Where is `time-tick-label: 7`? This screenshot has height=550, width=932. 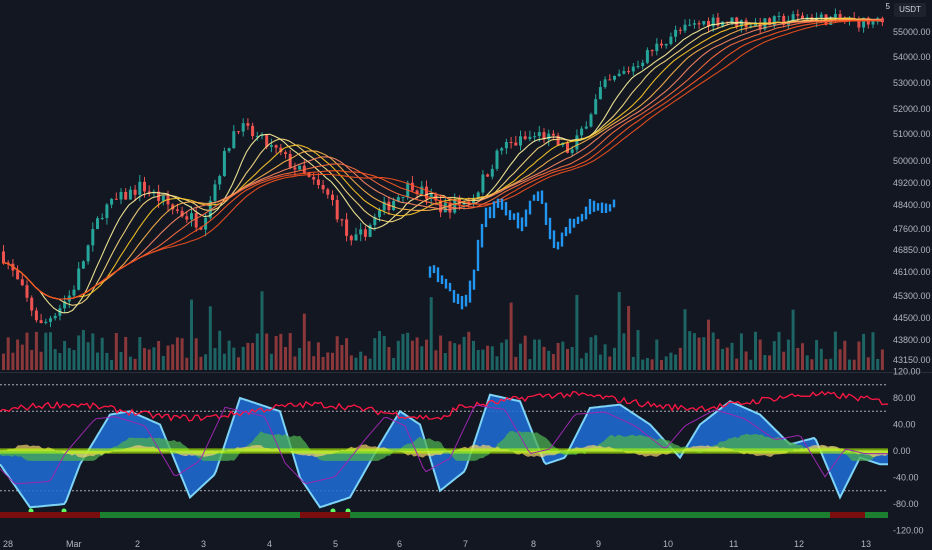 time-tick-label: 7 is located at coordinates (465, 544).